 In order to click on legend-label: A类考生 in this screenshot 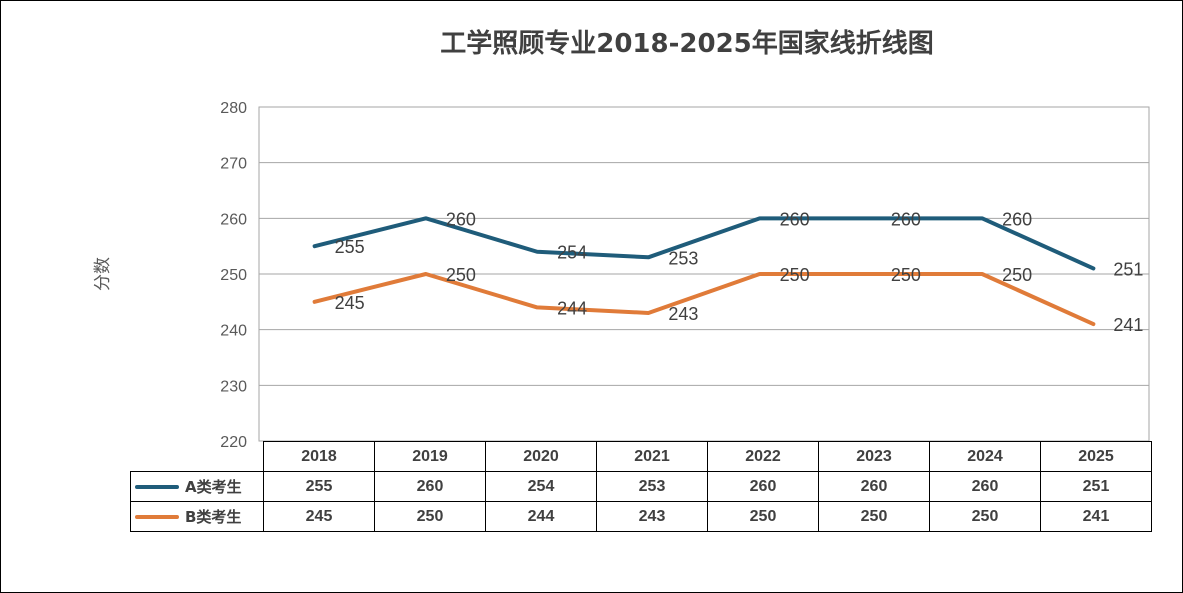, I will do `click(213, 487)`.